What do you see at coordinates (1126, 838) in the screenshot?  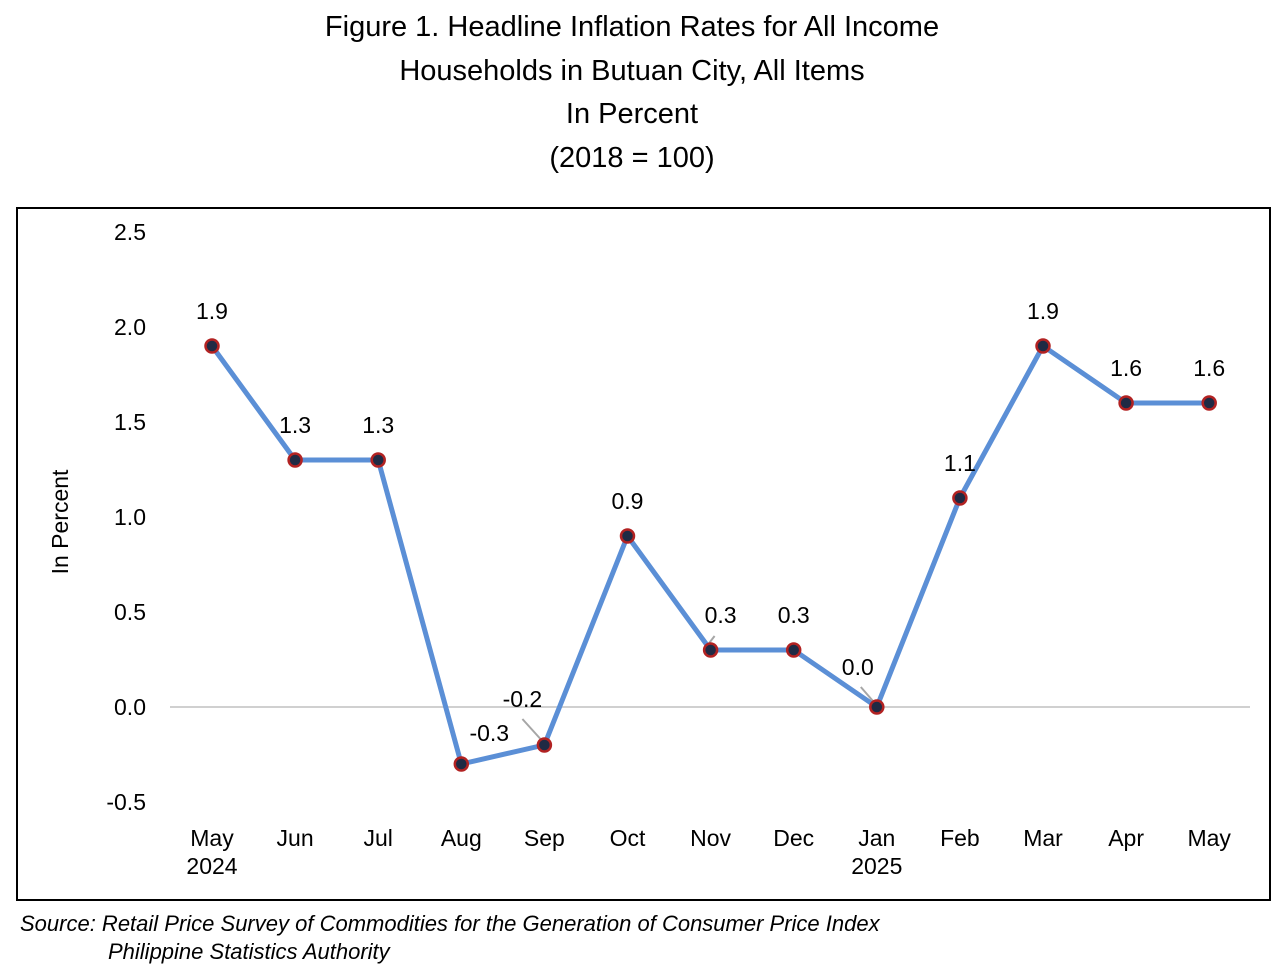 I see `x-tick-label: Apr` at bounding box center [1126, 838].